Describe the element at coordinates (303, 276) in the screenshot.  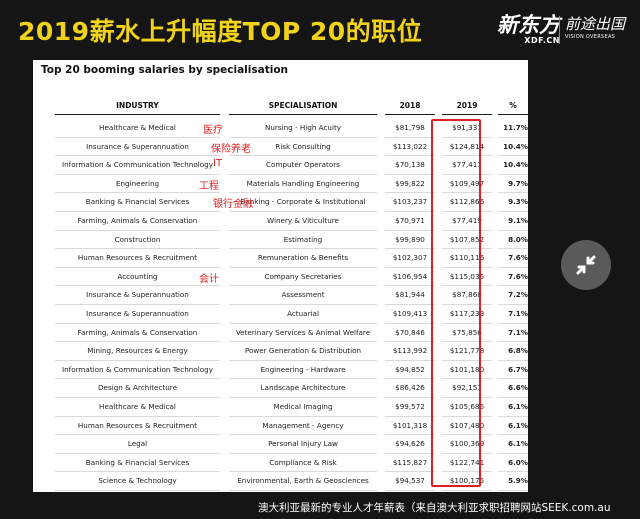
I see `specialisation-cell: Company Secretaries` at that location.